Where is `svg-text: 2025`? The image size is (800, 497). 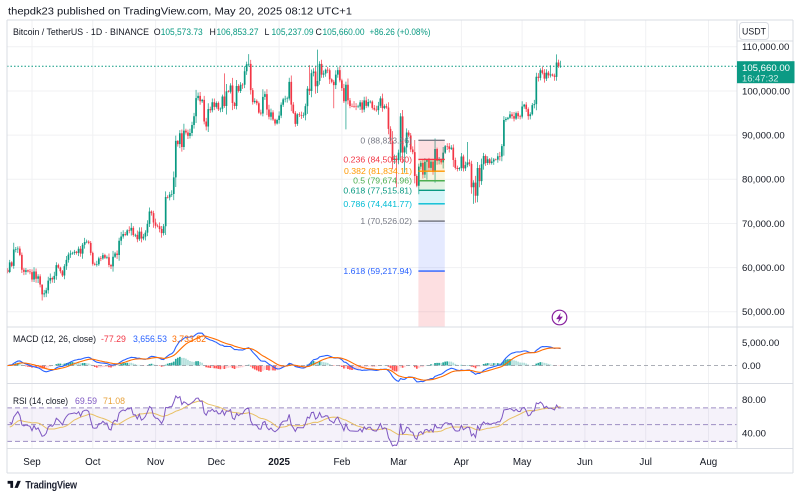 svg-text: 2025 is located at coordinates (279, 462).